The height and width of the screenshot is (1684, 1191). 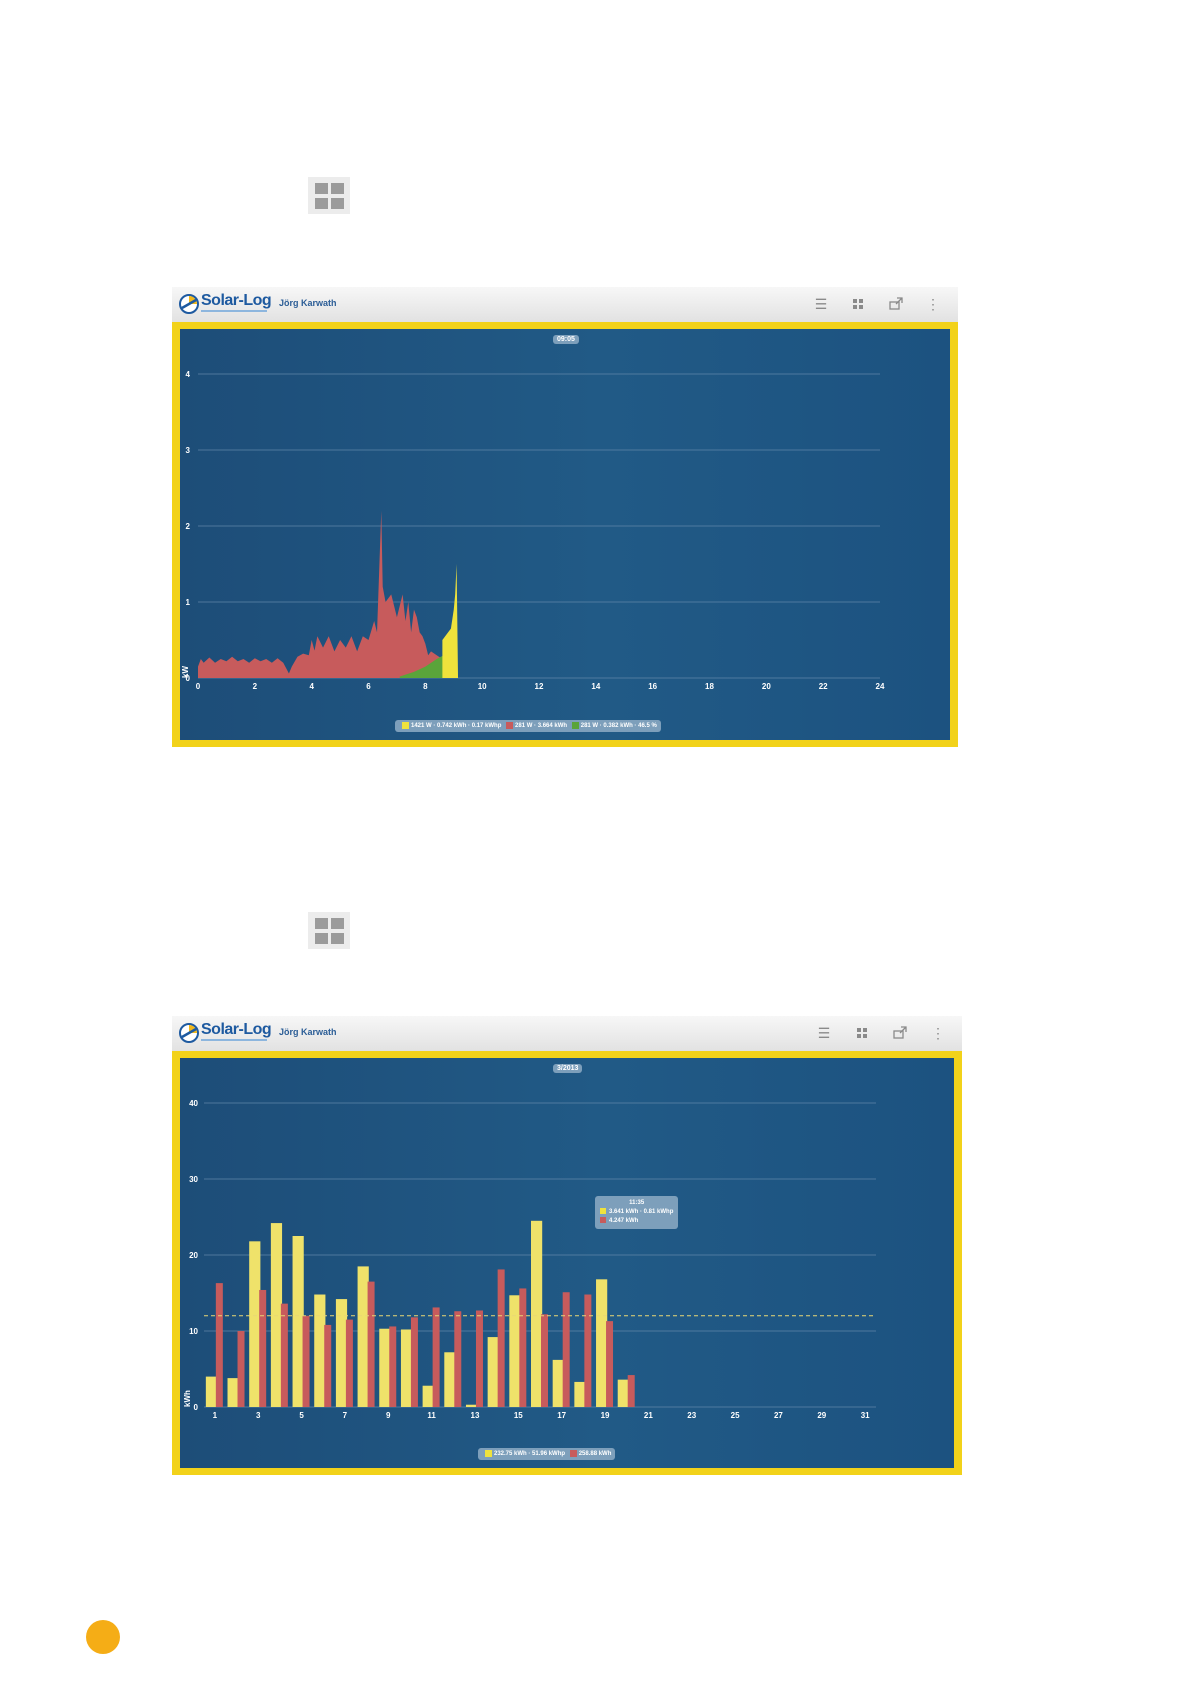 What do you see at coordinates (482, 686) in the screenshot?
I see `x-tick-label: 10` at bounding box center [482, 686].